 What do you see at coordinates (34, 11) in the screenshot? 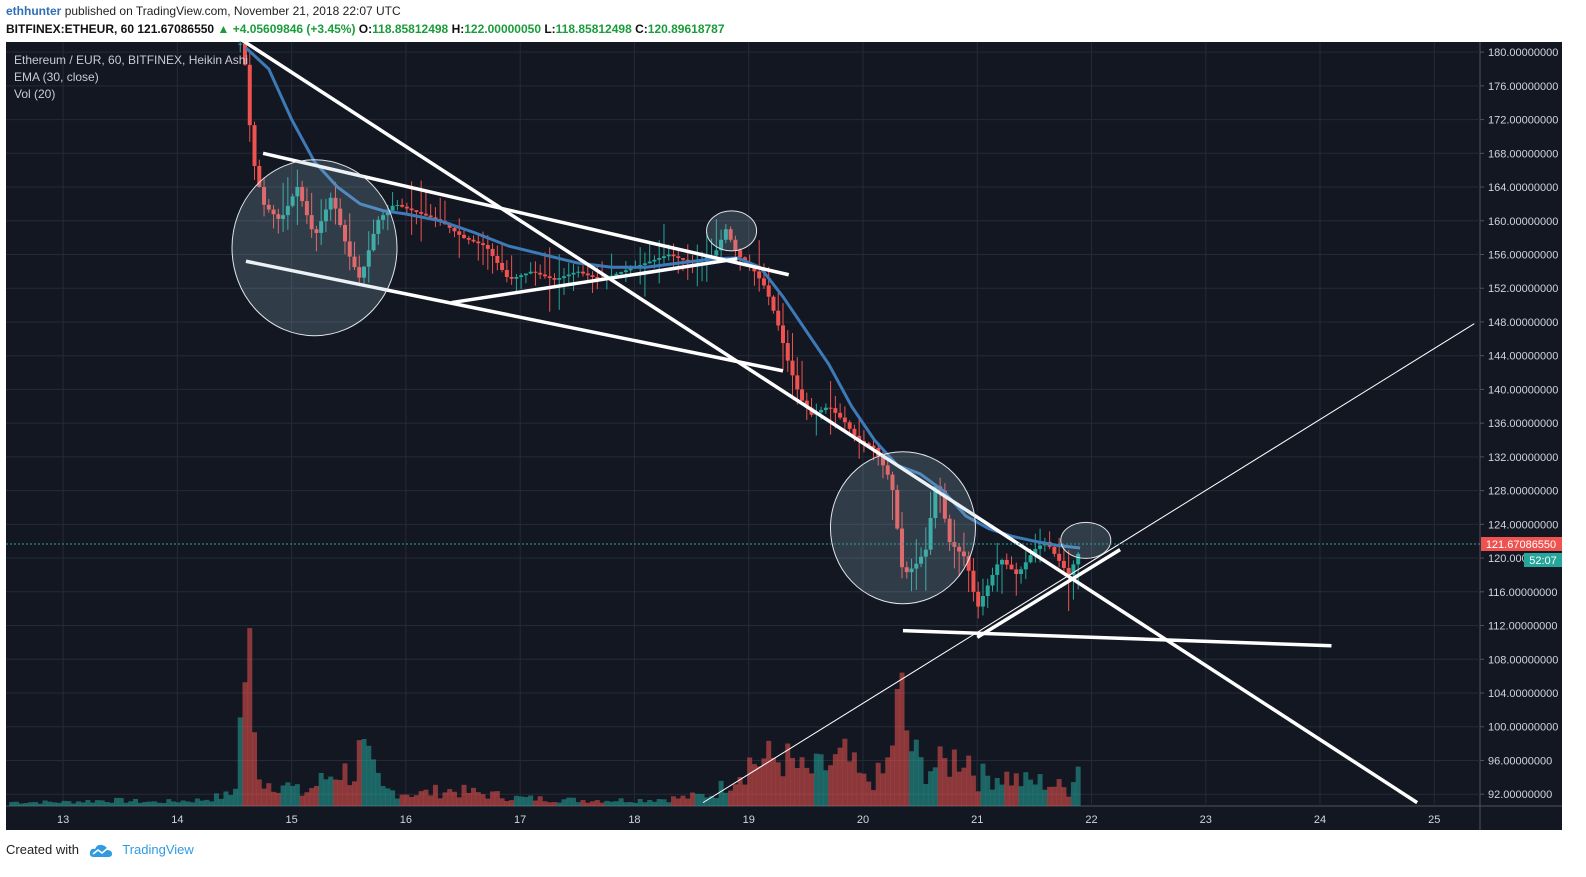
I see `author-name: ethhunter` at bounding box center [34, 11].